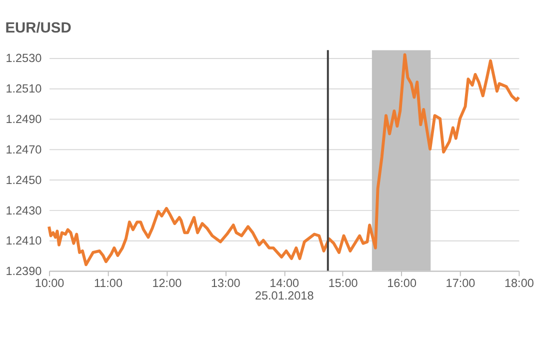  Describe the element at coordinates (167, 283) in the screenshot. I see `x-tick-label: 12:00` at that location.